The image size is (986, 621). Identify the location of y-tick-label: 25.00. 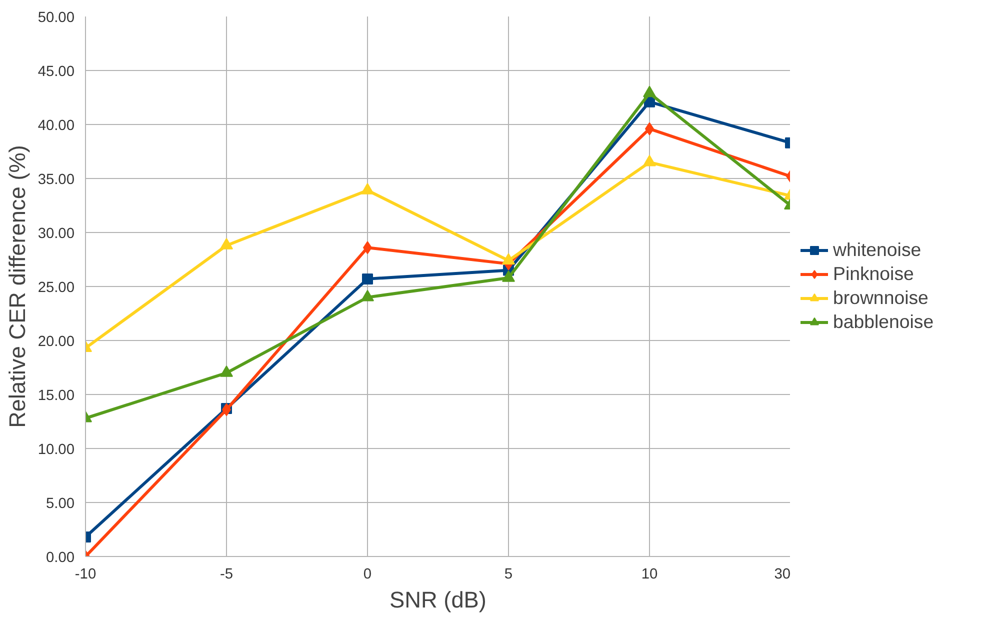
(56, 288).